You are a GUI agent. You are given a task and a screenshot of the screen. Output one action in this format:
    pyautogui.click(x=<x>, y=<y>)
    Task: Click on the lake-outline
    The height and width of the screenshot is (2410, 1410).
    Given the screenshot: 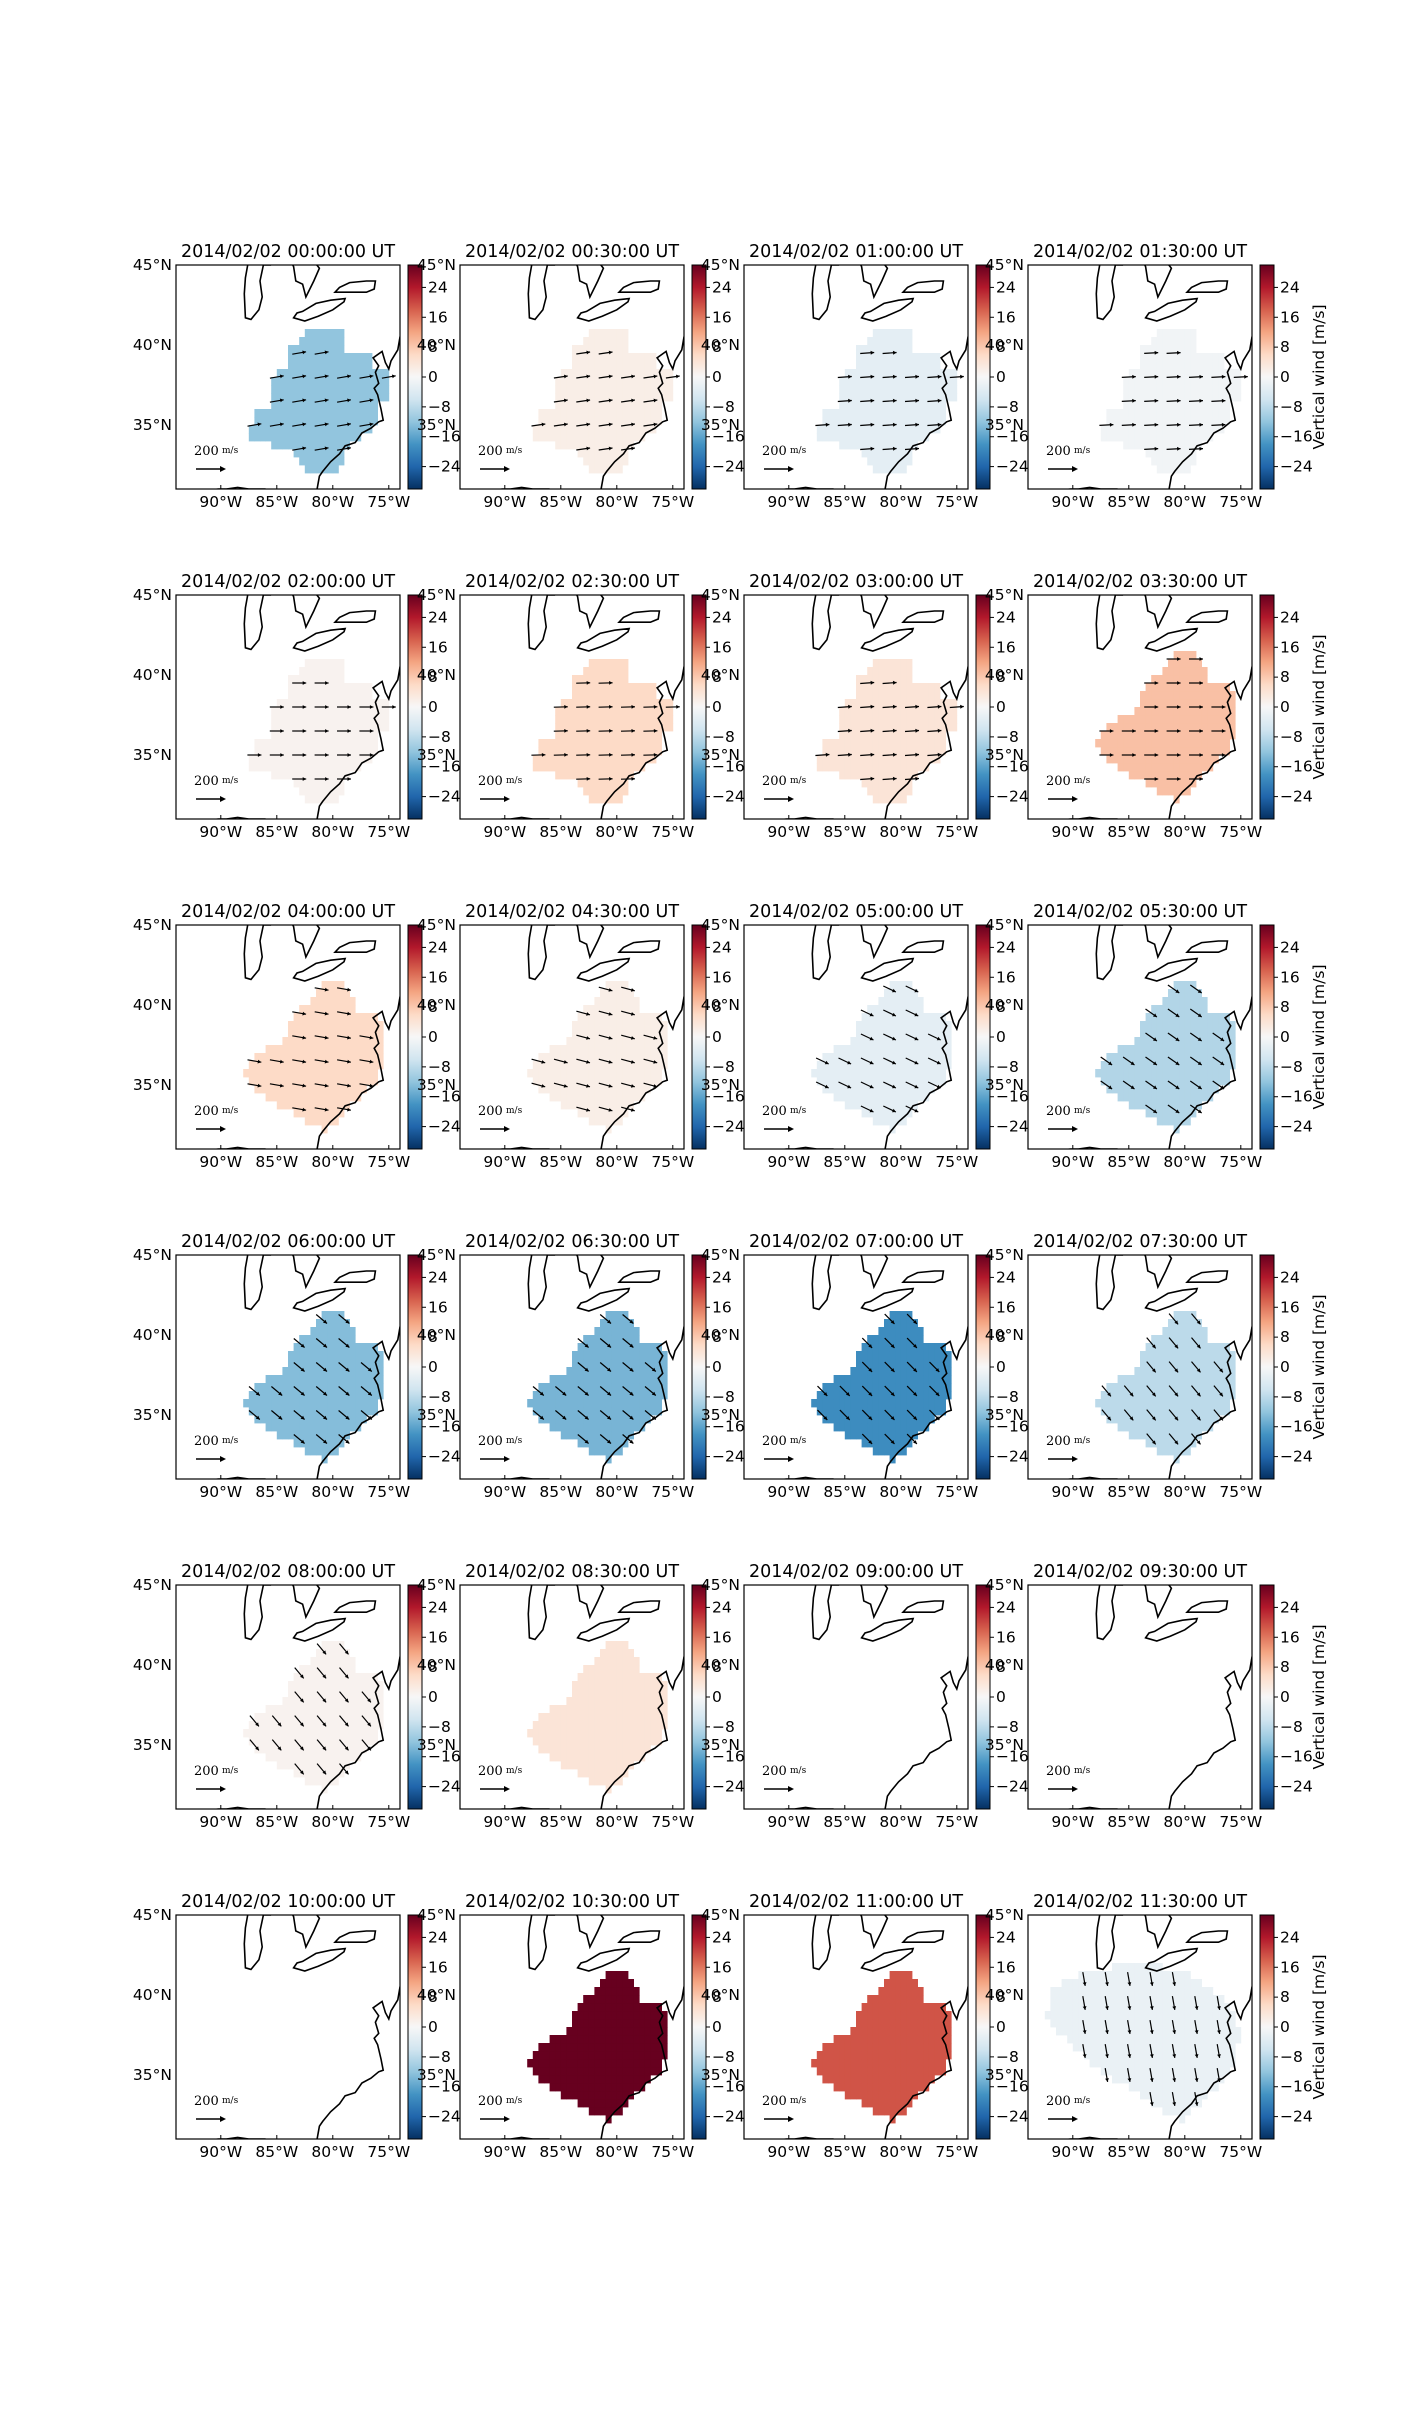 What is the action you would take?
    pyautogui.click(x=1207, y=946)
    